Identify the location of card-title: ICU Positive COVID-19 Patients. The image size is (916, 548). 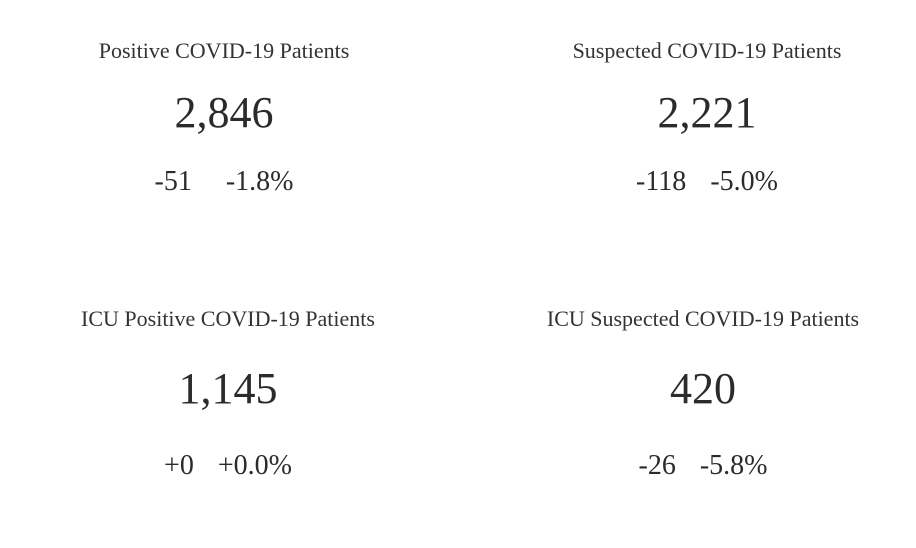
(228, 318).